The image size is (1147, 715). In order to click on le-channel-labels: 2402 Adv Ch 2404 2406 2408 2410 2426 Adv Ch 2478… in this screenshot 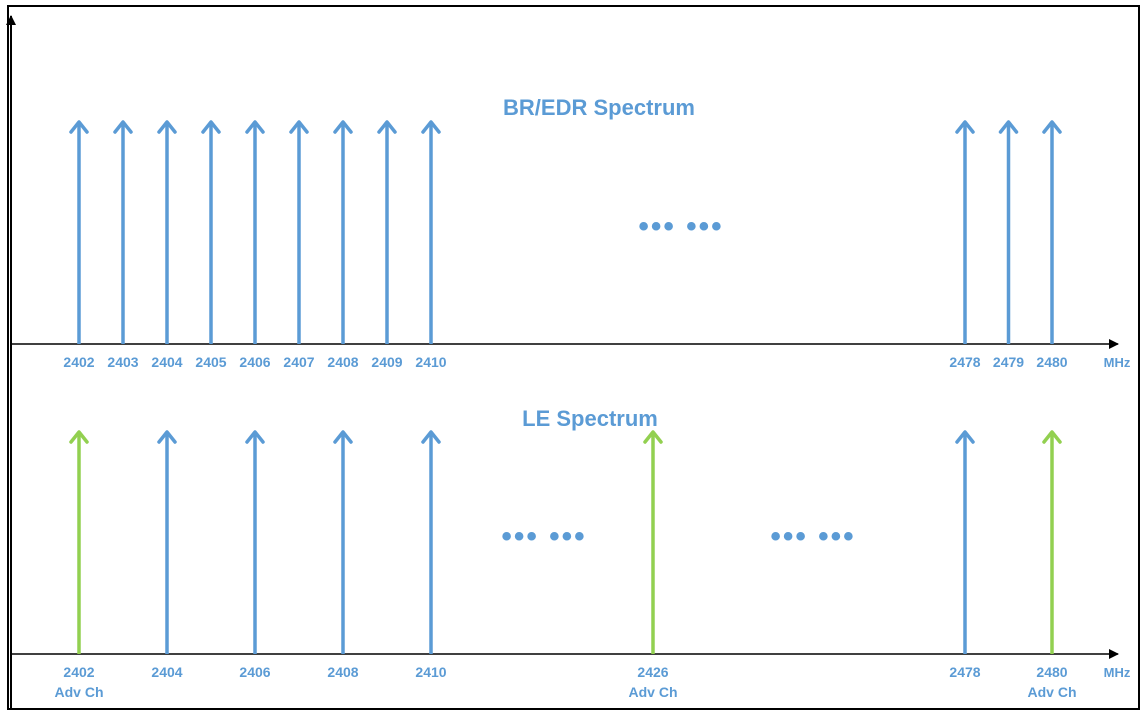, I will do `click(566, 682)`.